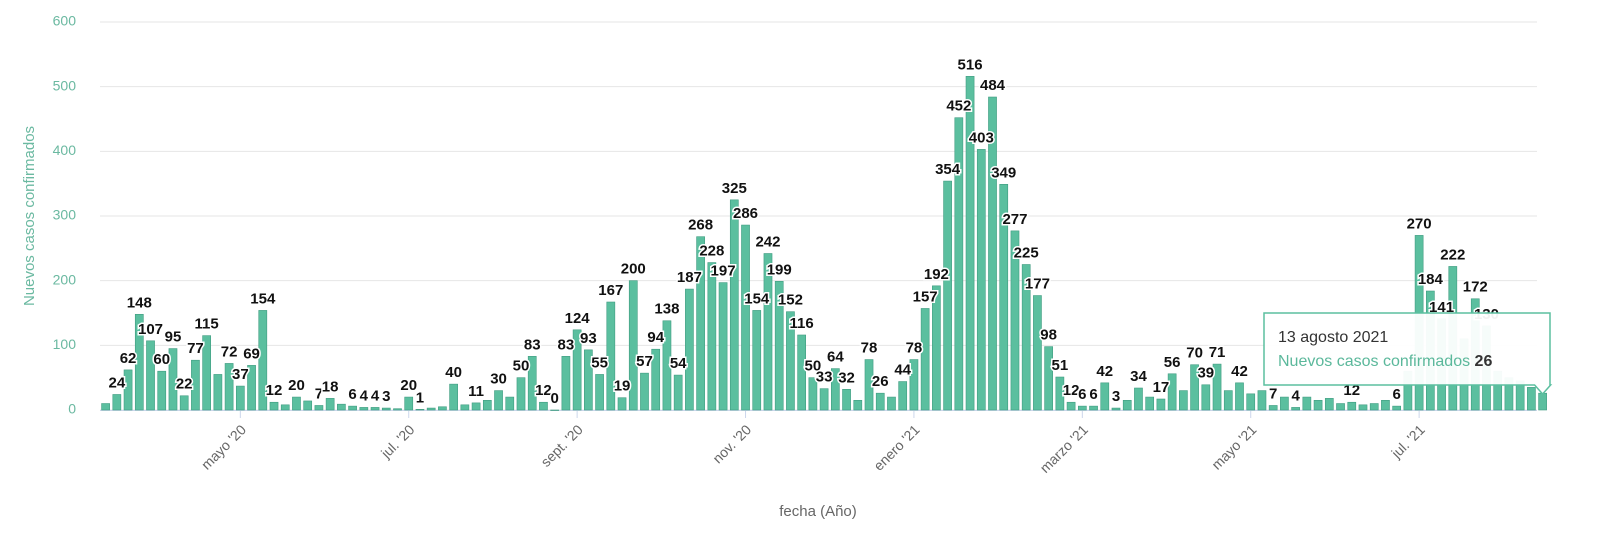 The width and height of the screenshot is (1600, 549). I want to click on data-label: 83, so click(566, 344).